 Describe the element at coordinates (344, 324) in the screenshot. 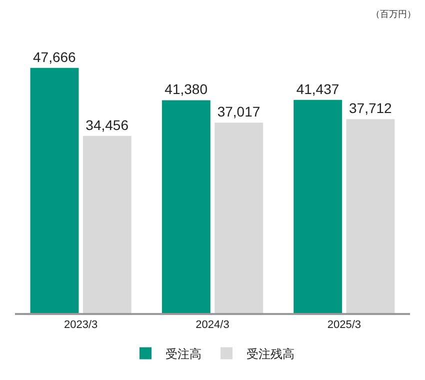

I see `x-tick-label: 2025/3` at that location.